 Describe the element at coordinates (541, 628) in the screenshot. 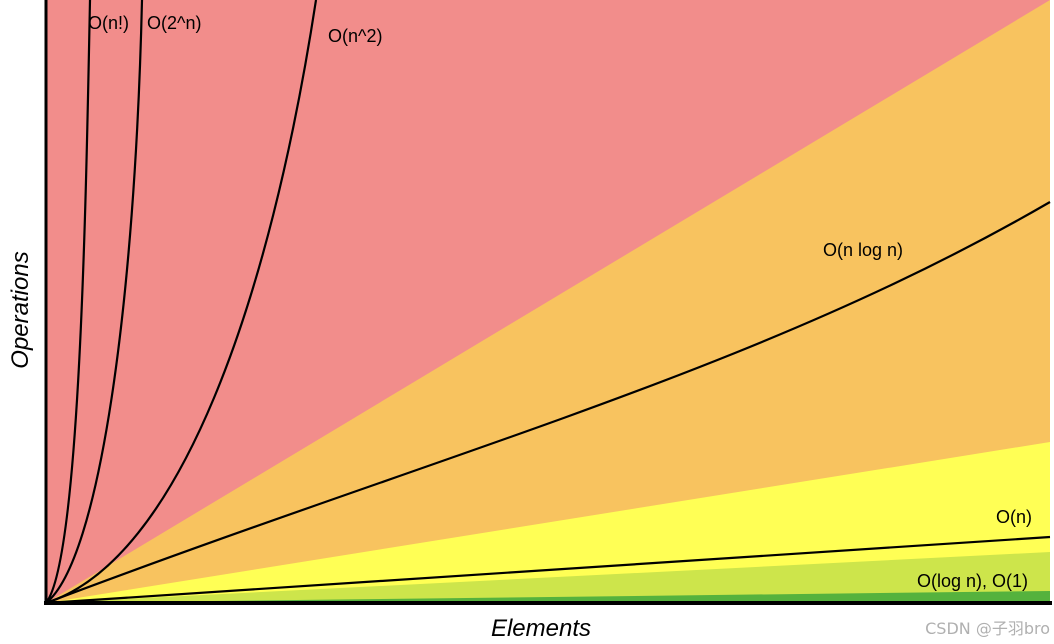

I see `x-axis-title: Elements` at that location.